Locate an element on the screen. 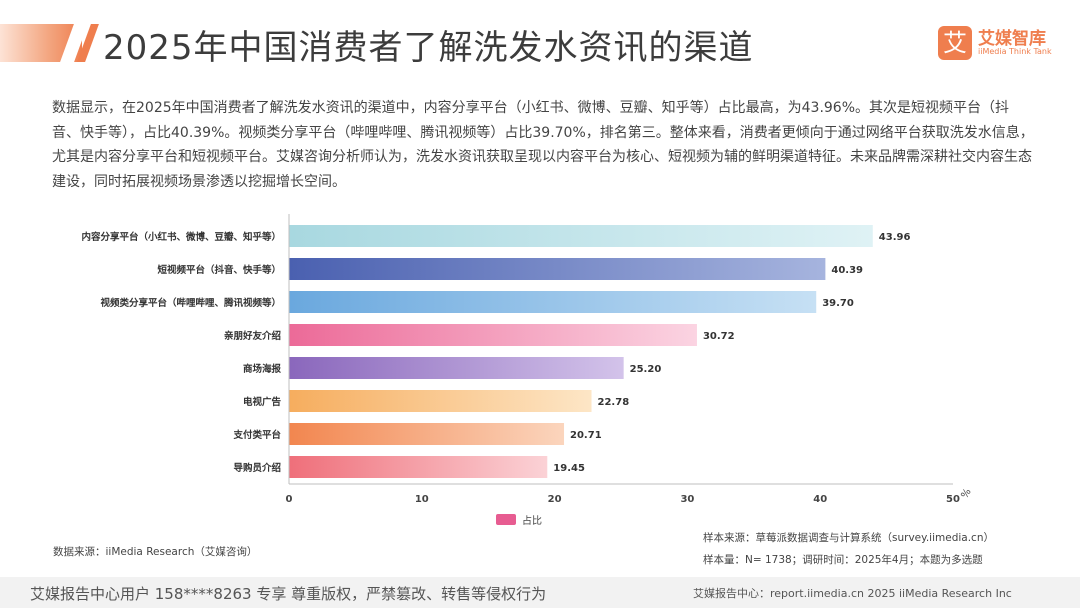 The height and width of the screenshot is (608, 1080). logo-mark-icon: 艾 is located at coordinates (955, 43).